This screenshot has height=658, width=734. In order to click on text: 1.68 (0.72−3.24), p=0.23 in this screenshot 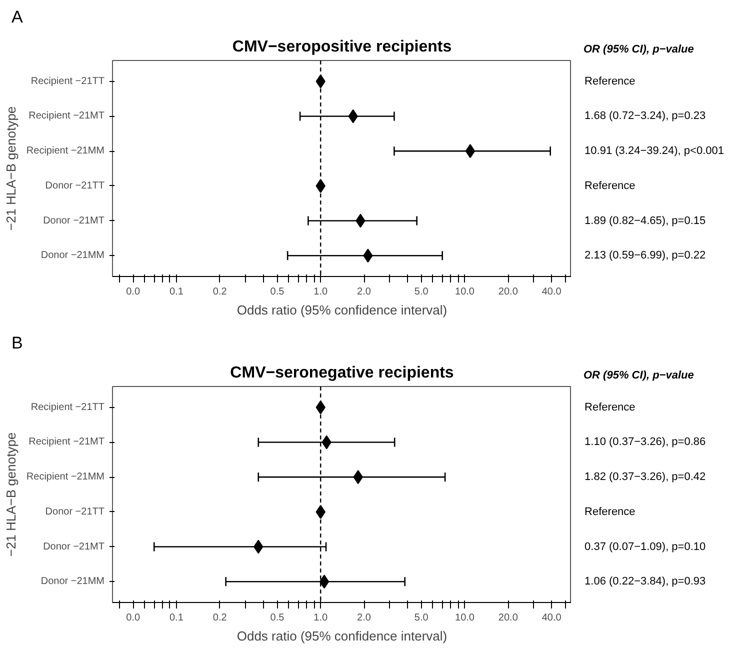, I will do `click(645, 116)`.